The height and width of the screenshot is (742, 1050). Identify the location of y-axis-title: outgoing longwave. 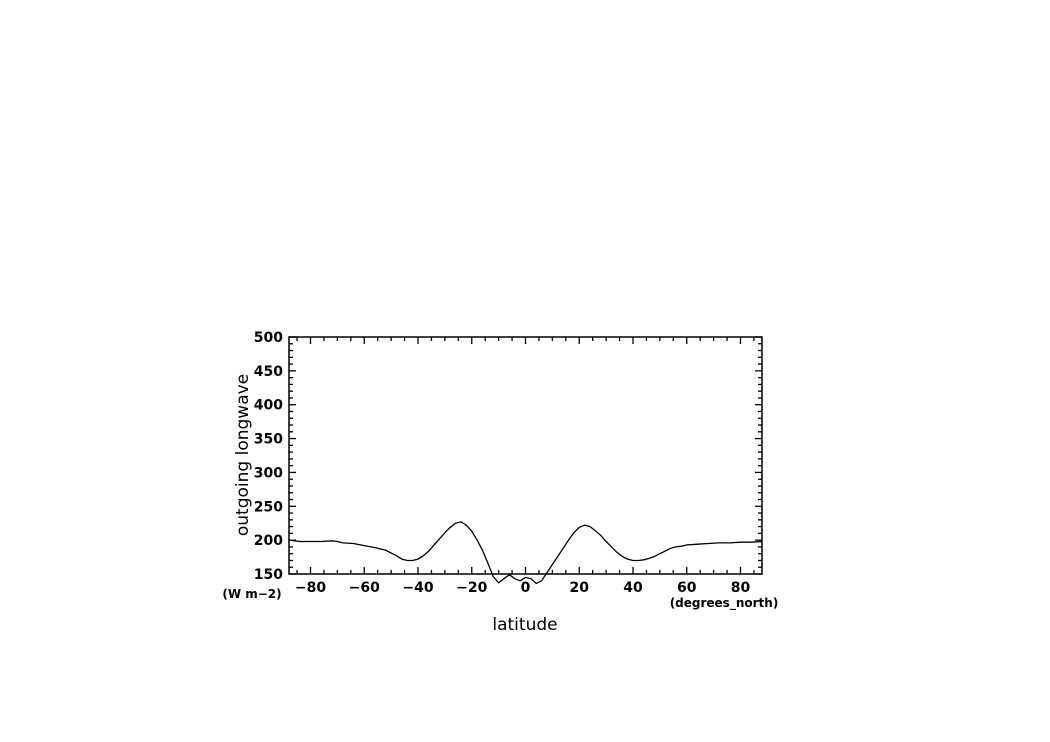
(243, 455).